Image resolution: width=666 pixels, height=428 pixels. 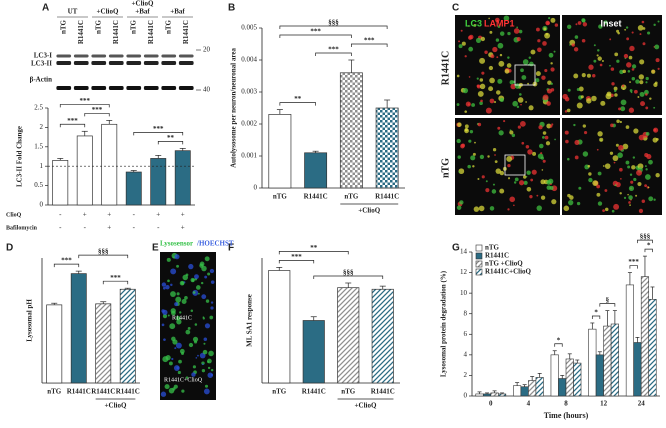 What do you see at coordinates (479, 264) in the screenshot?
I see `legend-swatch` at bounding box center [479, 264].